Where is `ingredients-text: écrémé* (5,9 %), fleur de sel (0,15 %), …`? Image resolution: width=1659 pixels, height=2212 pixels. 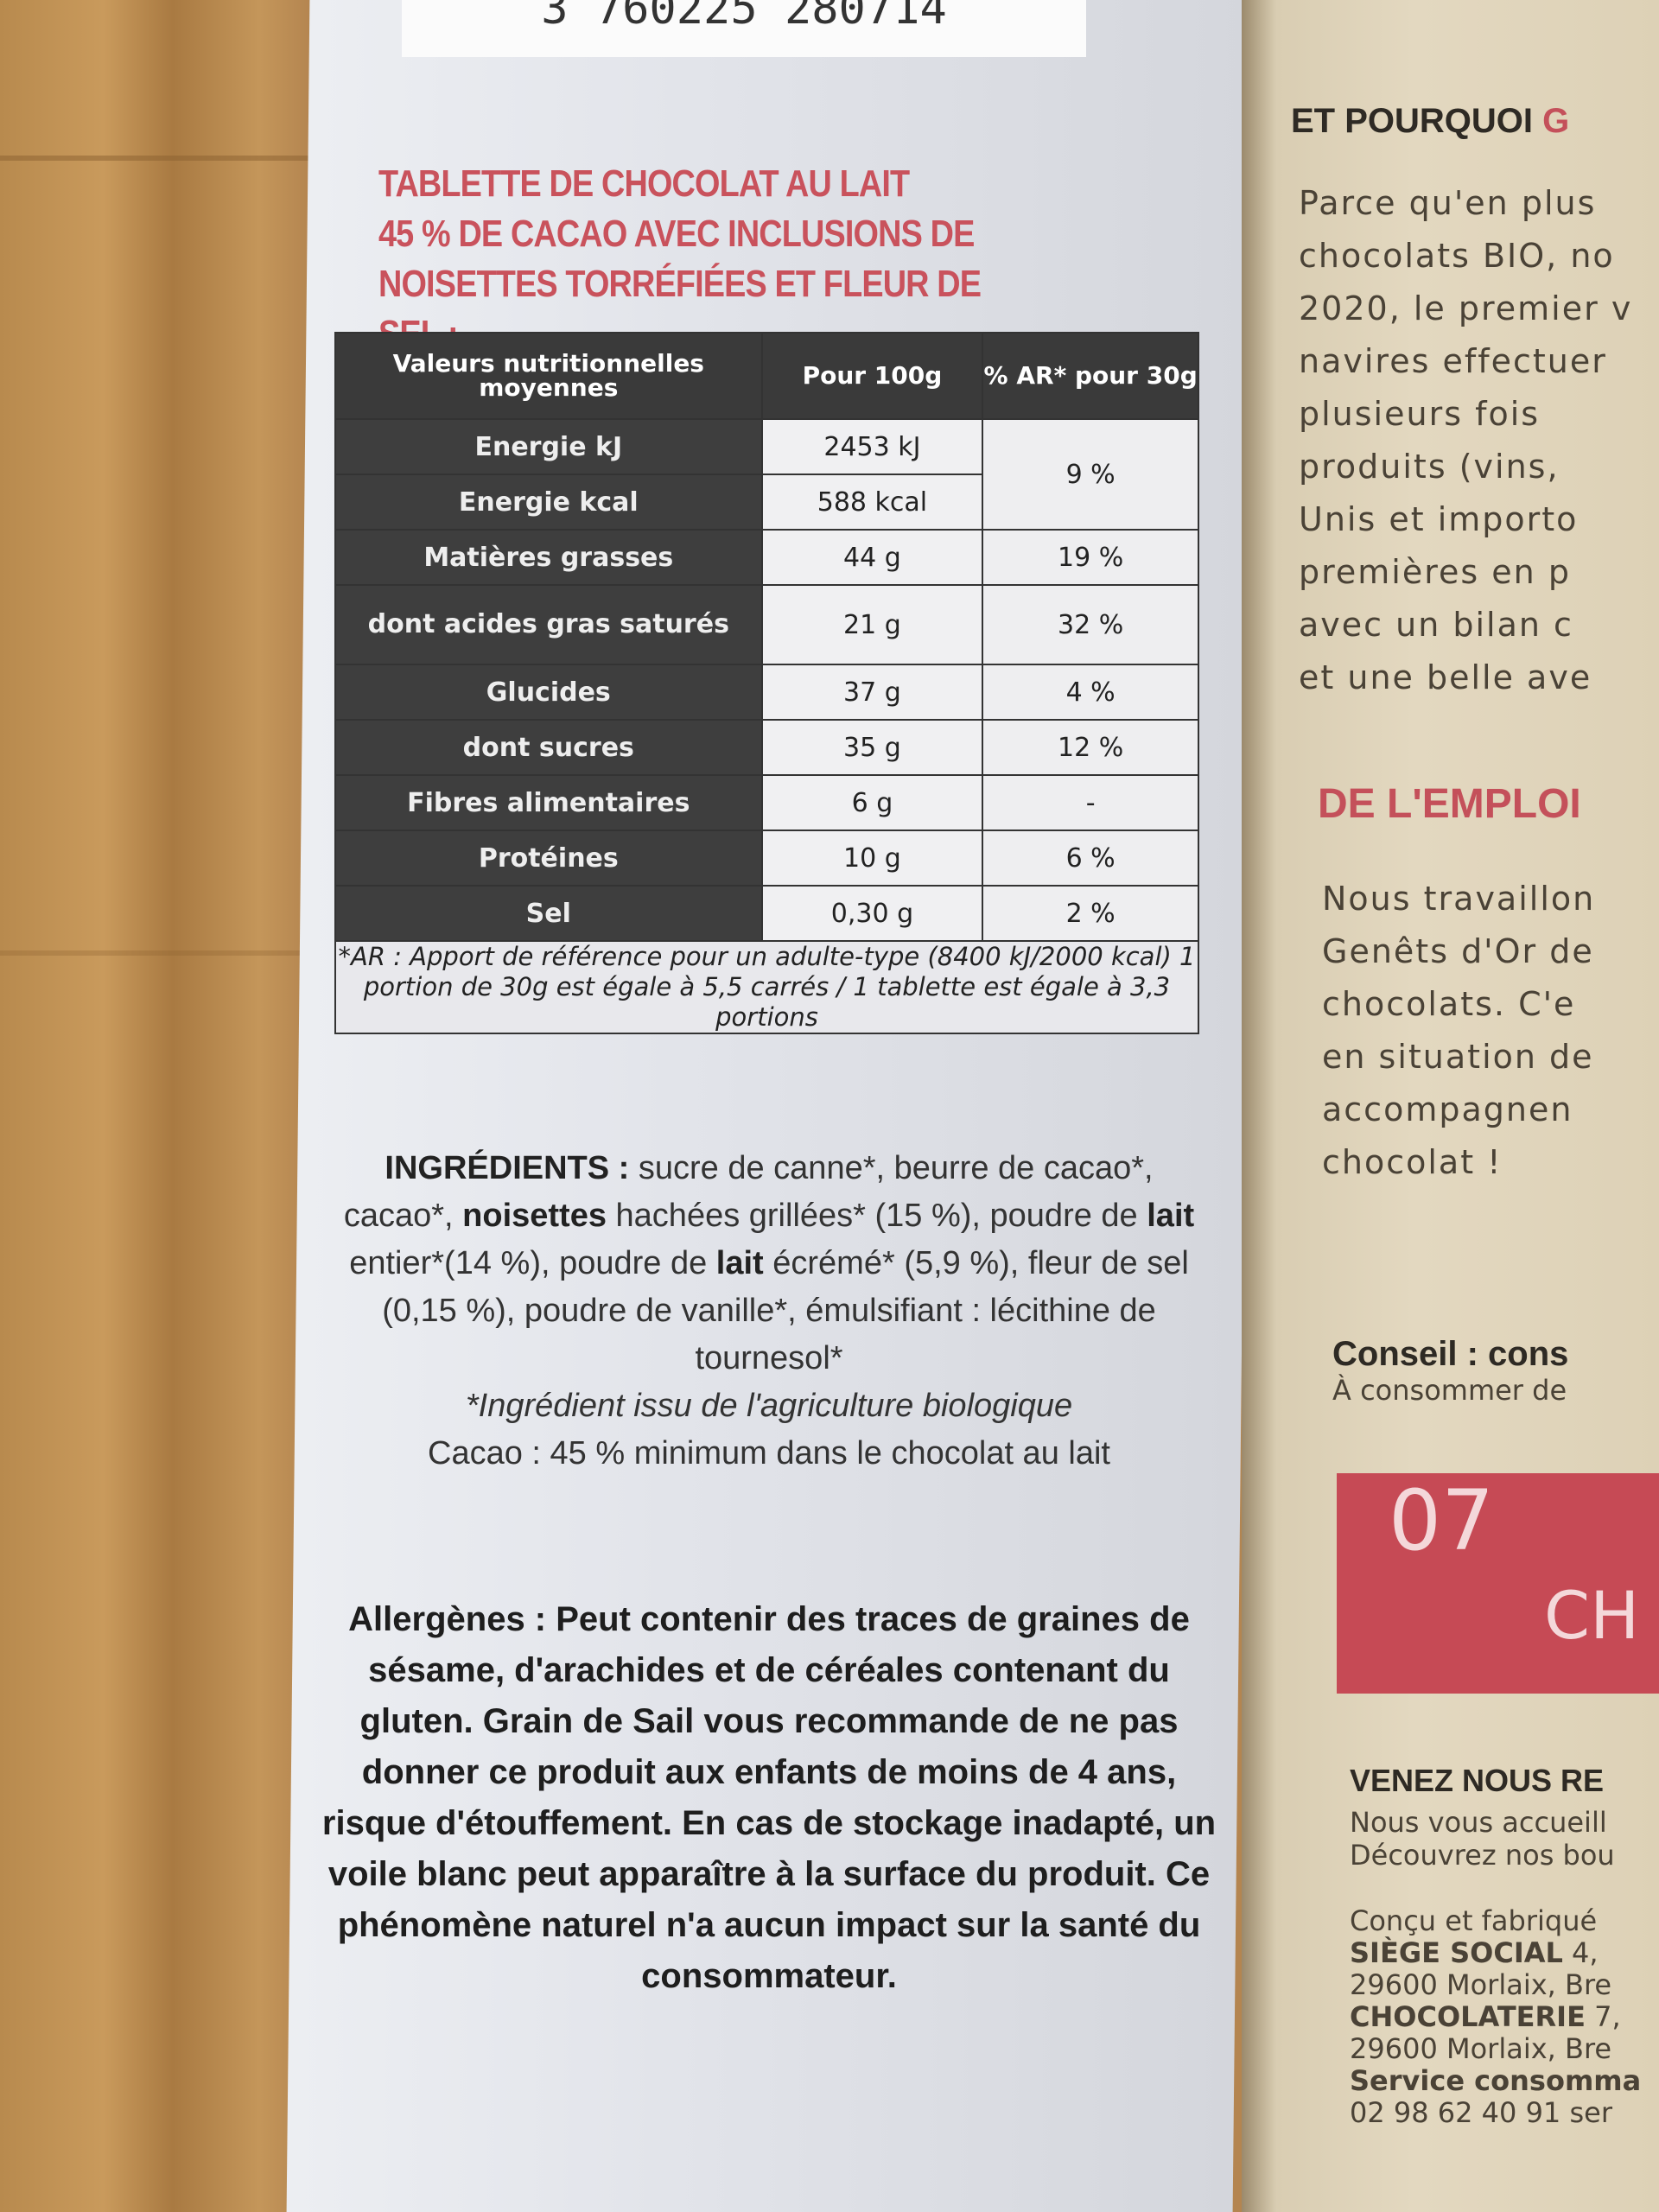
ingredients-text: écrémé* (5,9 %), fleur de sel (0,15 %), … is located at coordinates (785, 1310).